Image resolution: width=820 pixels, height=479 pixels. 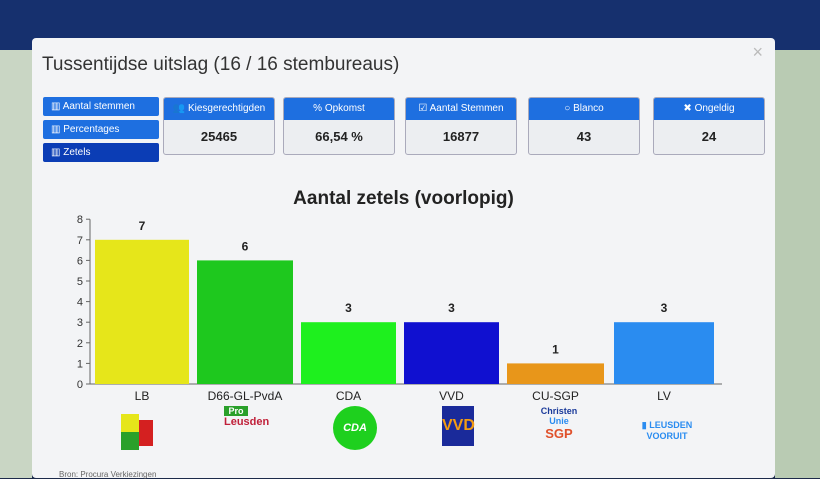 What do you see at coordinates (80, 282) in the screenshot?
I see `y-tick-label: 5` at bounding box center [80, 282].